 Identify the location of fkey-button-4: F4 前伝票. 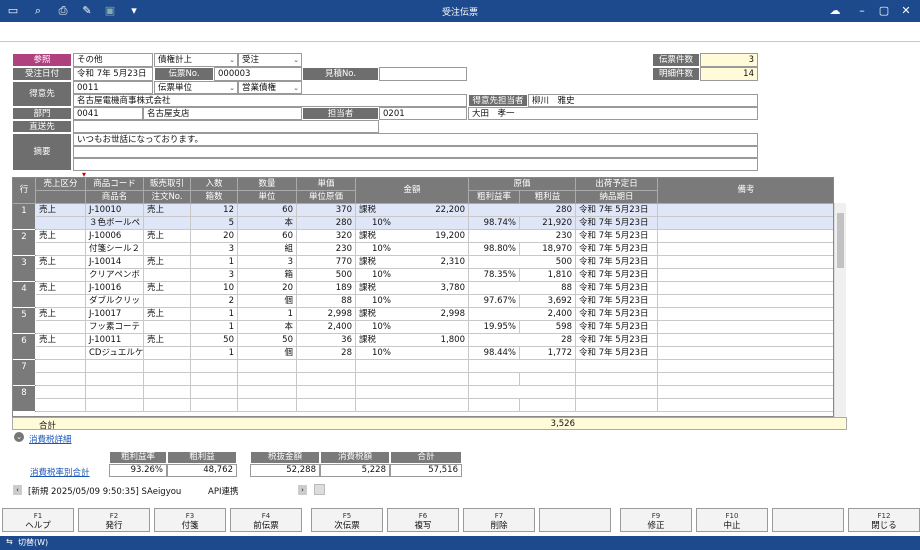
(266, 520).